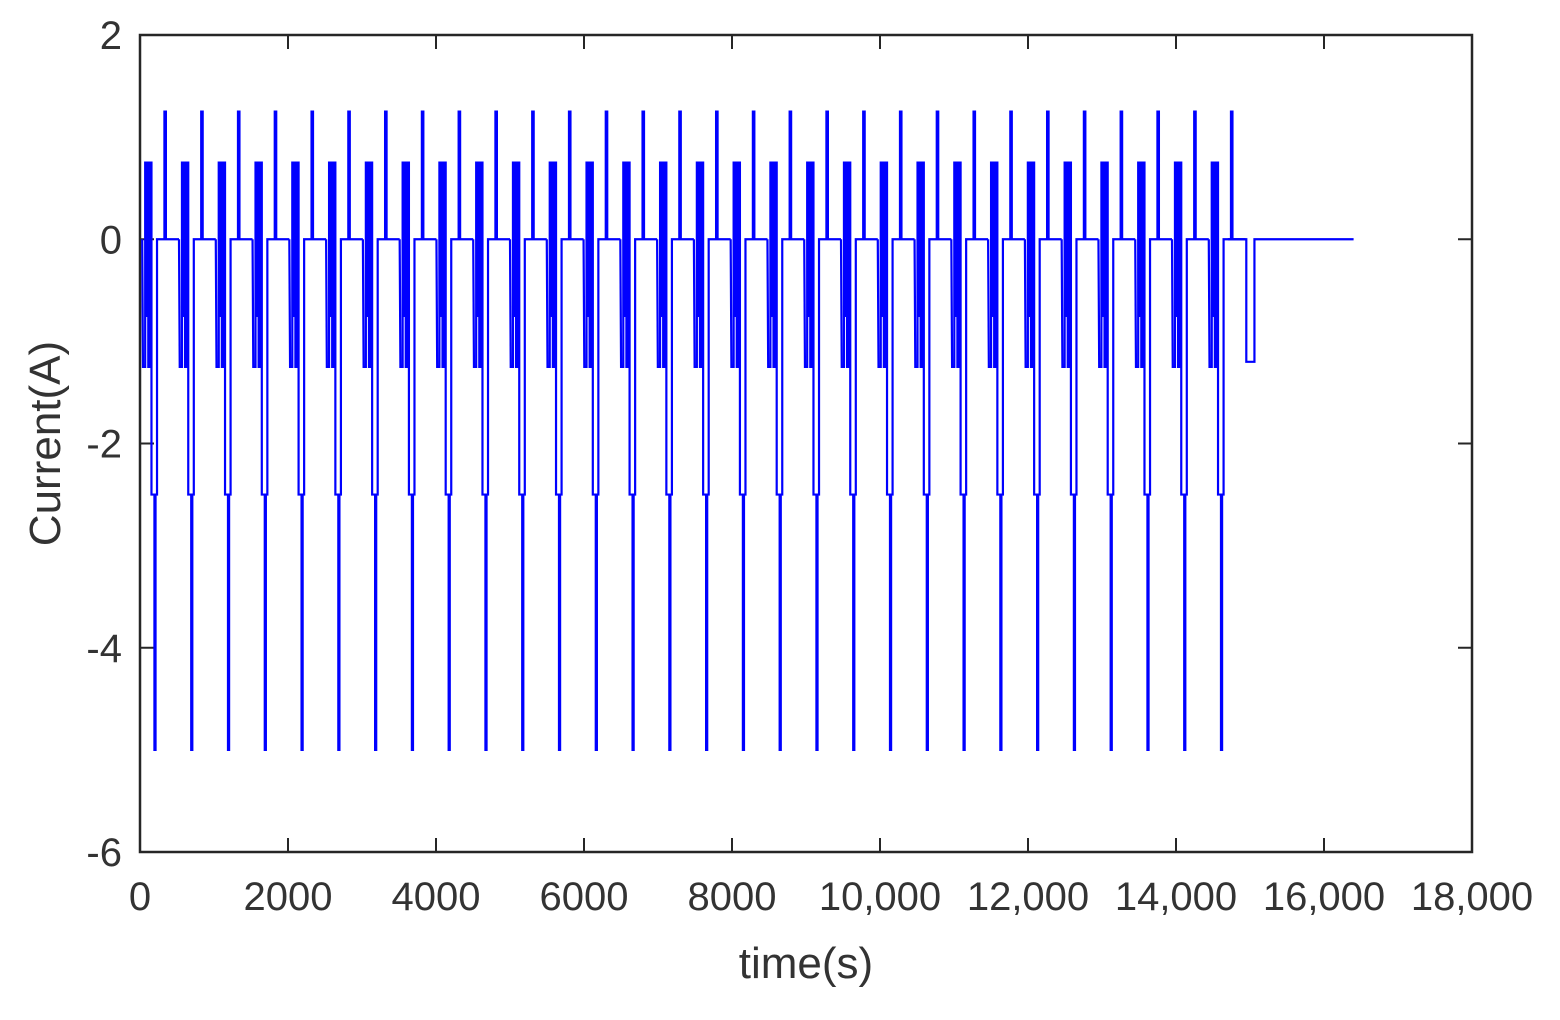 This screenshot has height=1020, width=1560. What do you see at coordinates (104, 649) in the screenshot?
I see `y-tick-label: -4` at bounding box center [104, 649].